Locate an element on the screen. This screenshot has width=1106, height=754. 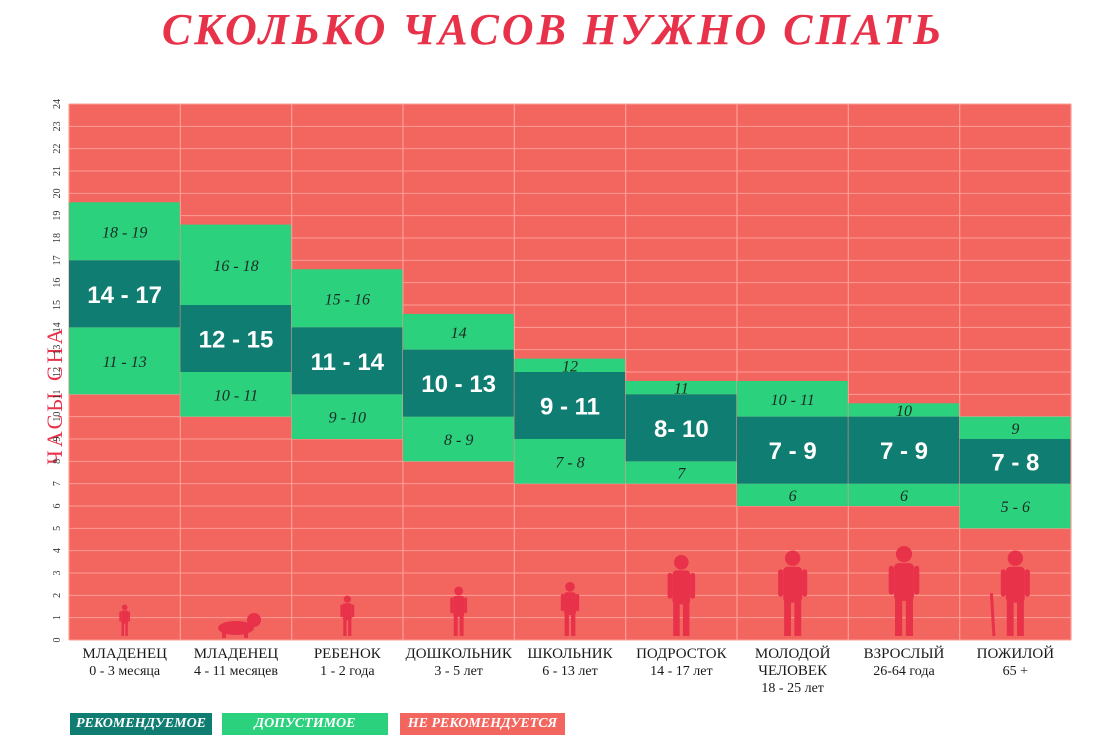
category-subtitle: 26-64 года is located at coordinates (904, 671).